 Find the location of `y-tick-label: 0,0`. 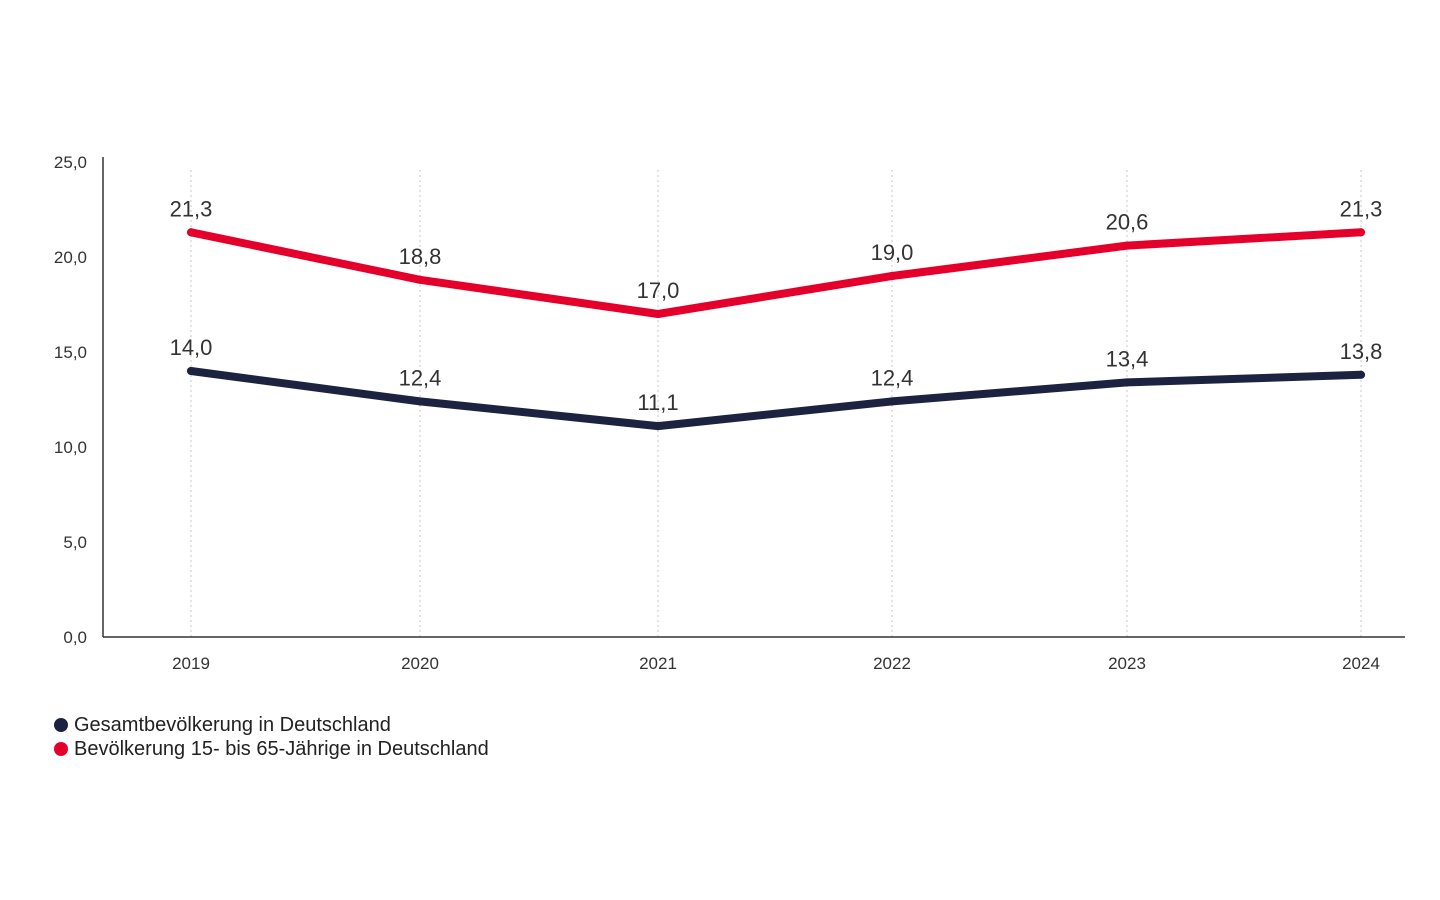

y-tick-label: 0,0 is located at coordinates (75, 637).